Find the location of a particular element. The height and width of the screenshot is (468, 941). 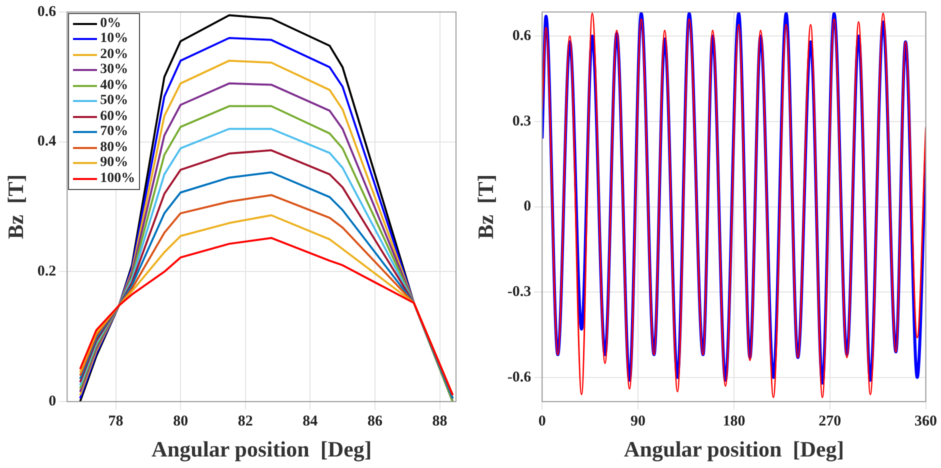

x-tick-label: 90 is located at coordinates (638, 421).